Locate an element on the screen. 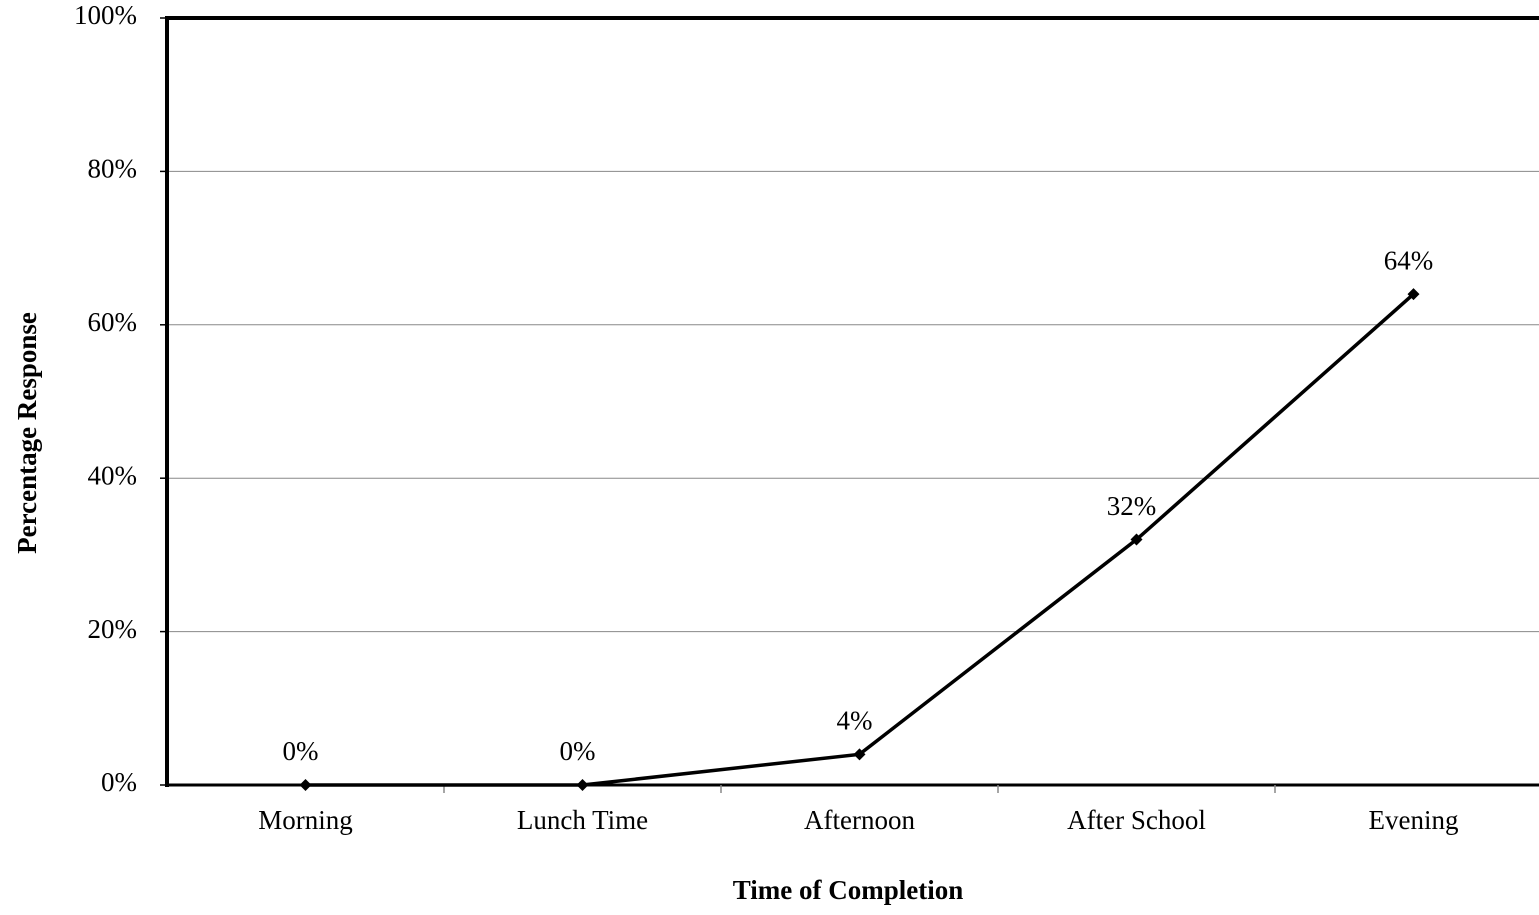 This screenshot has height=915, width=1539. data-label: 4% is located at coordinates (855, 721).